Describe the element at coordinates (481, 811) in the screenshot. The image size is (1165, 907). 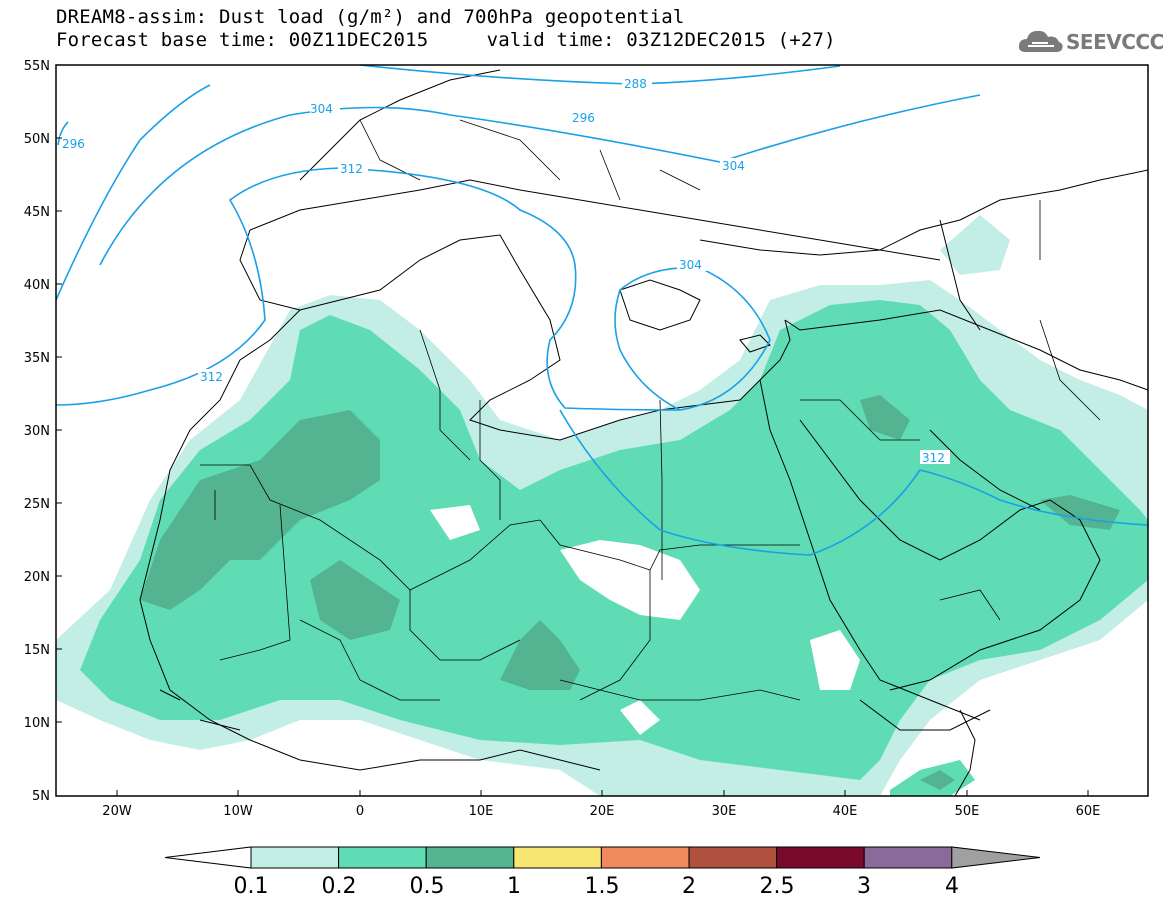
I see `lon-label: 10E` at that location.